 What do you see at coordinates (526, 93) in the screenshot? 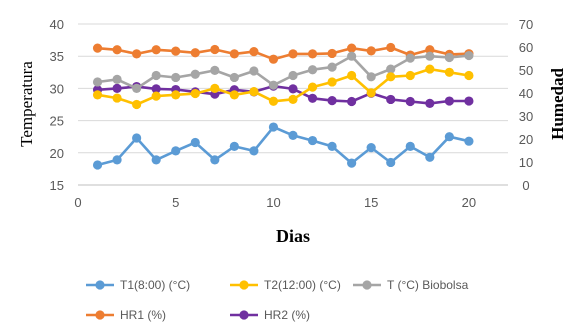
I see `y-right-tick-label: 40` at bounding box center [526, 93].